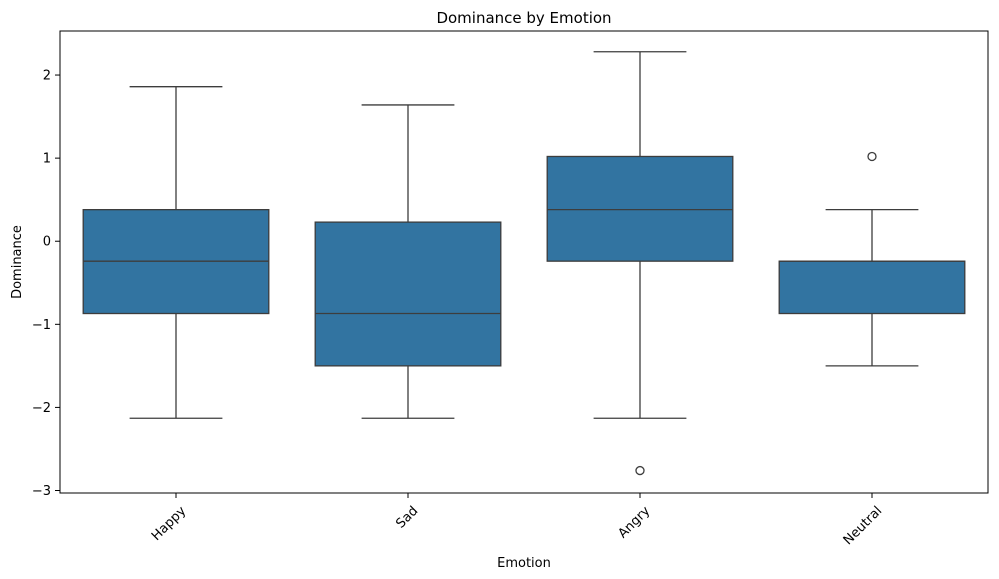 The height and width of the screenshot is (579, 999). What do you see at coordinates (47, 76) in the screenshot?
I see `y-tick-label: 2` at bounding box center [47, 76].